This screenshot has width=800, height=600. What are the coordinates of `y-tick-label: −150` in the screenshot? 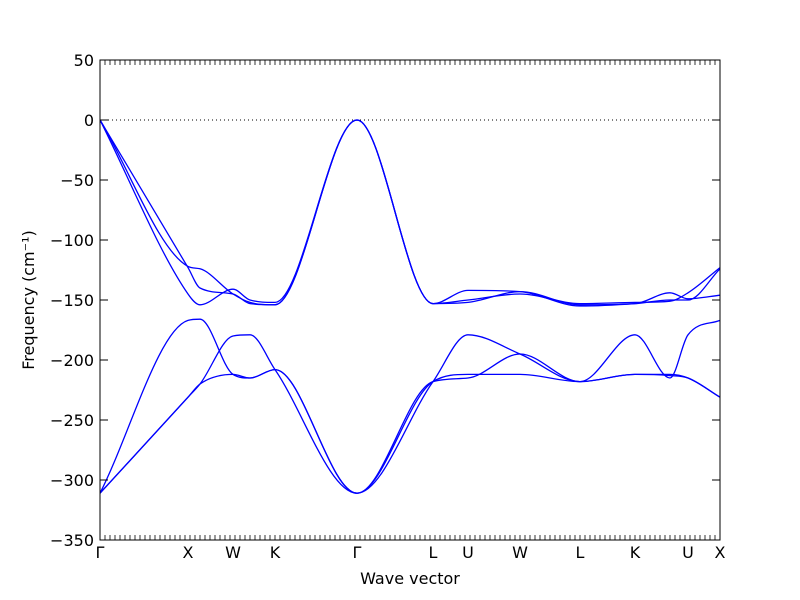 It's located at (72, 300).